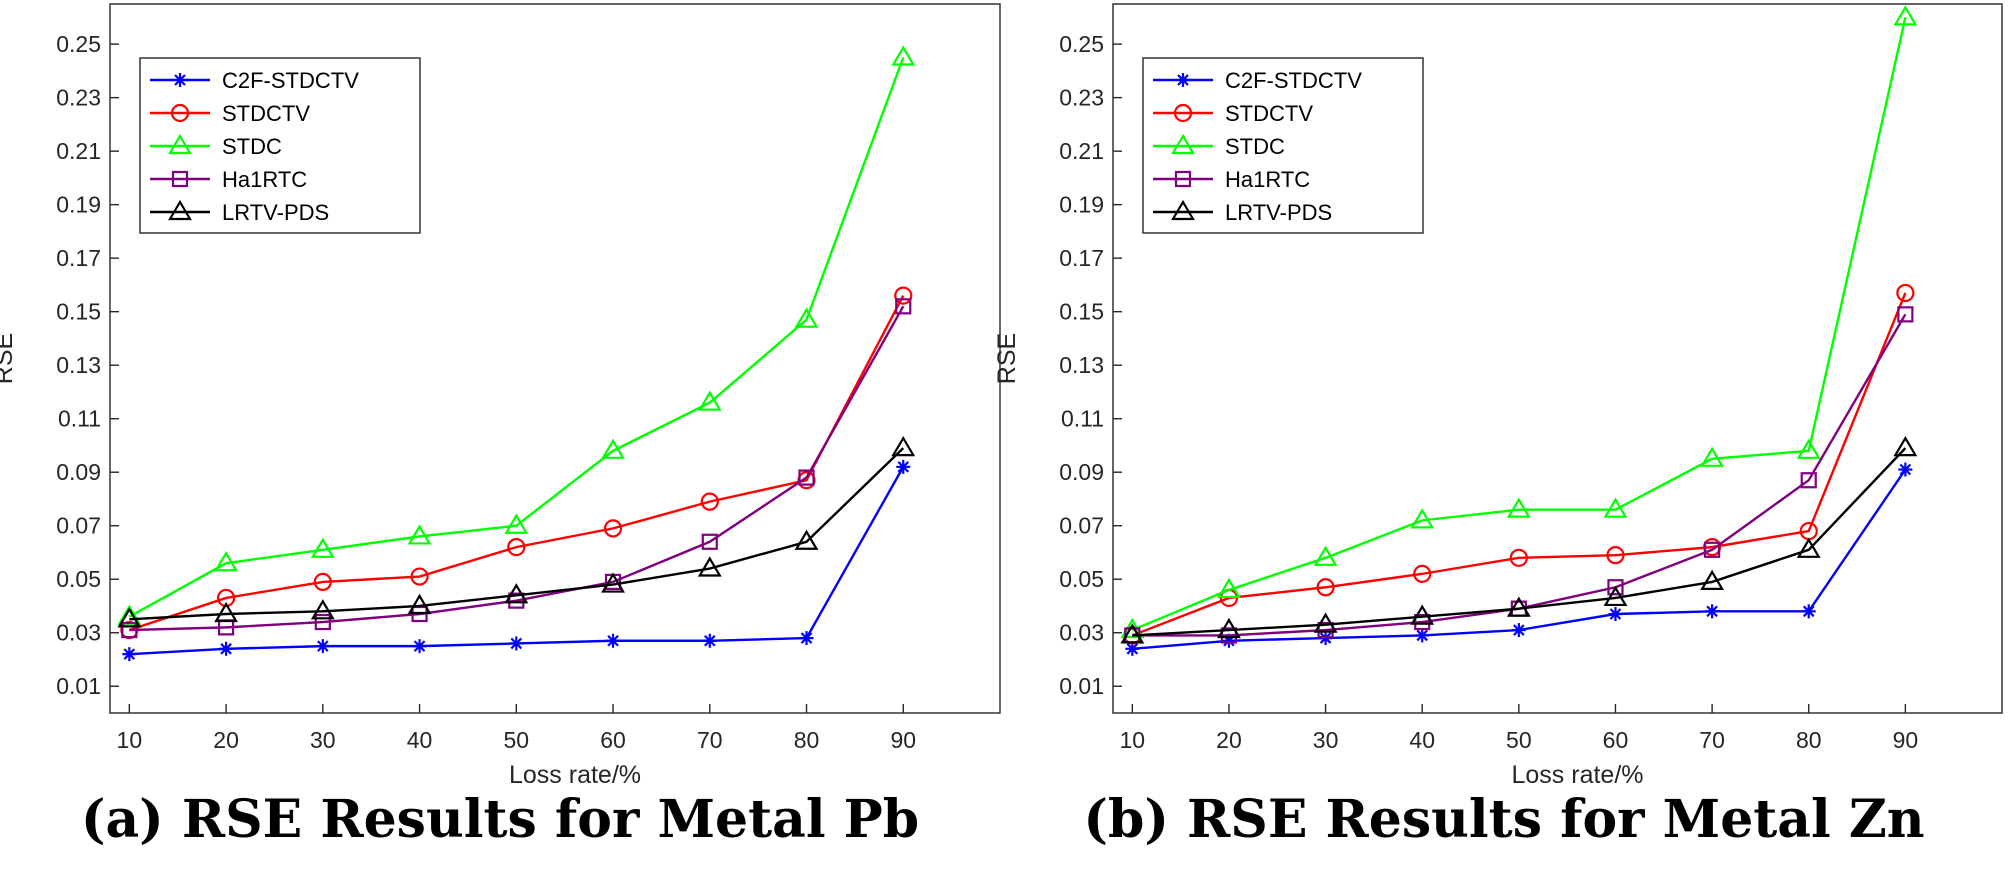  What do you see at coordinates (1616, 740) in the screenshot?
I see `x-tick-label: 60` at bounding box center [1616, 740].